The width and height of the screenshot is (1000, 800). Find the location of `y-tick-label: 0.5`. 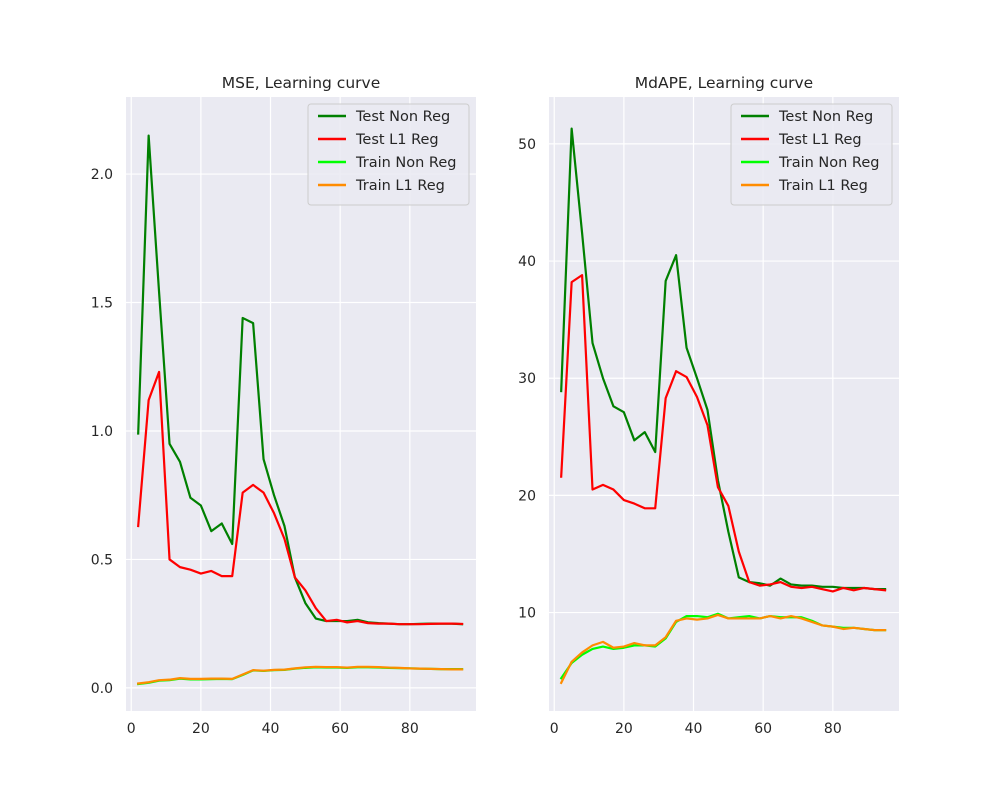

y-tick-label: 0.5 is located at coordinates (102, 560).